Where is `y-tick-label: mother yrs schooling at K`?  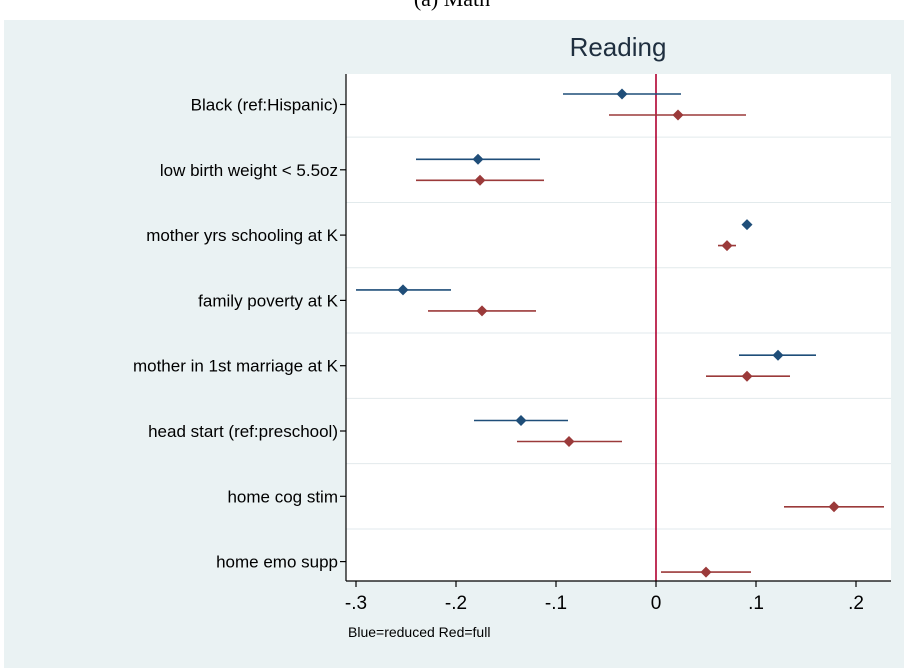
y-tick-label: mother yrs schooling at K is located at coordinates (242, 235).